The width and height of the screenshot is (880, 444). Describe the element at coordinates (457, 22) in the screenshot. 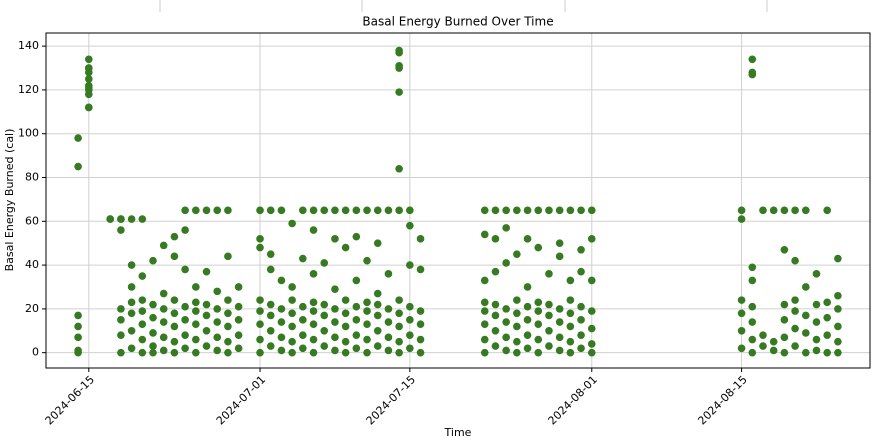

I see `chart-title: Basal Energy Burned Over Time` at that location.